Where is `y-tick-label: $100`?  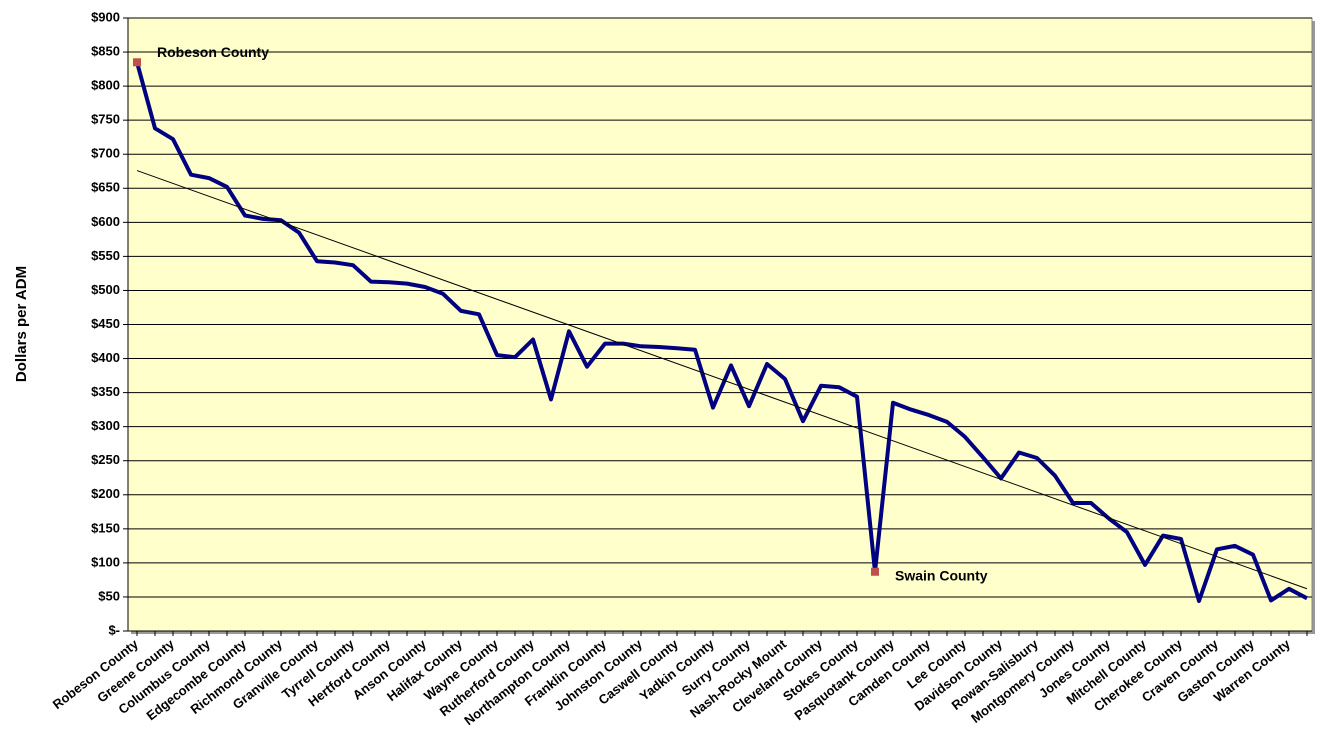
y-tick-label: $100 is located at coordinates (105, 561).